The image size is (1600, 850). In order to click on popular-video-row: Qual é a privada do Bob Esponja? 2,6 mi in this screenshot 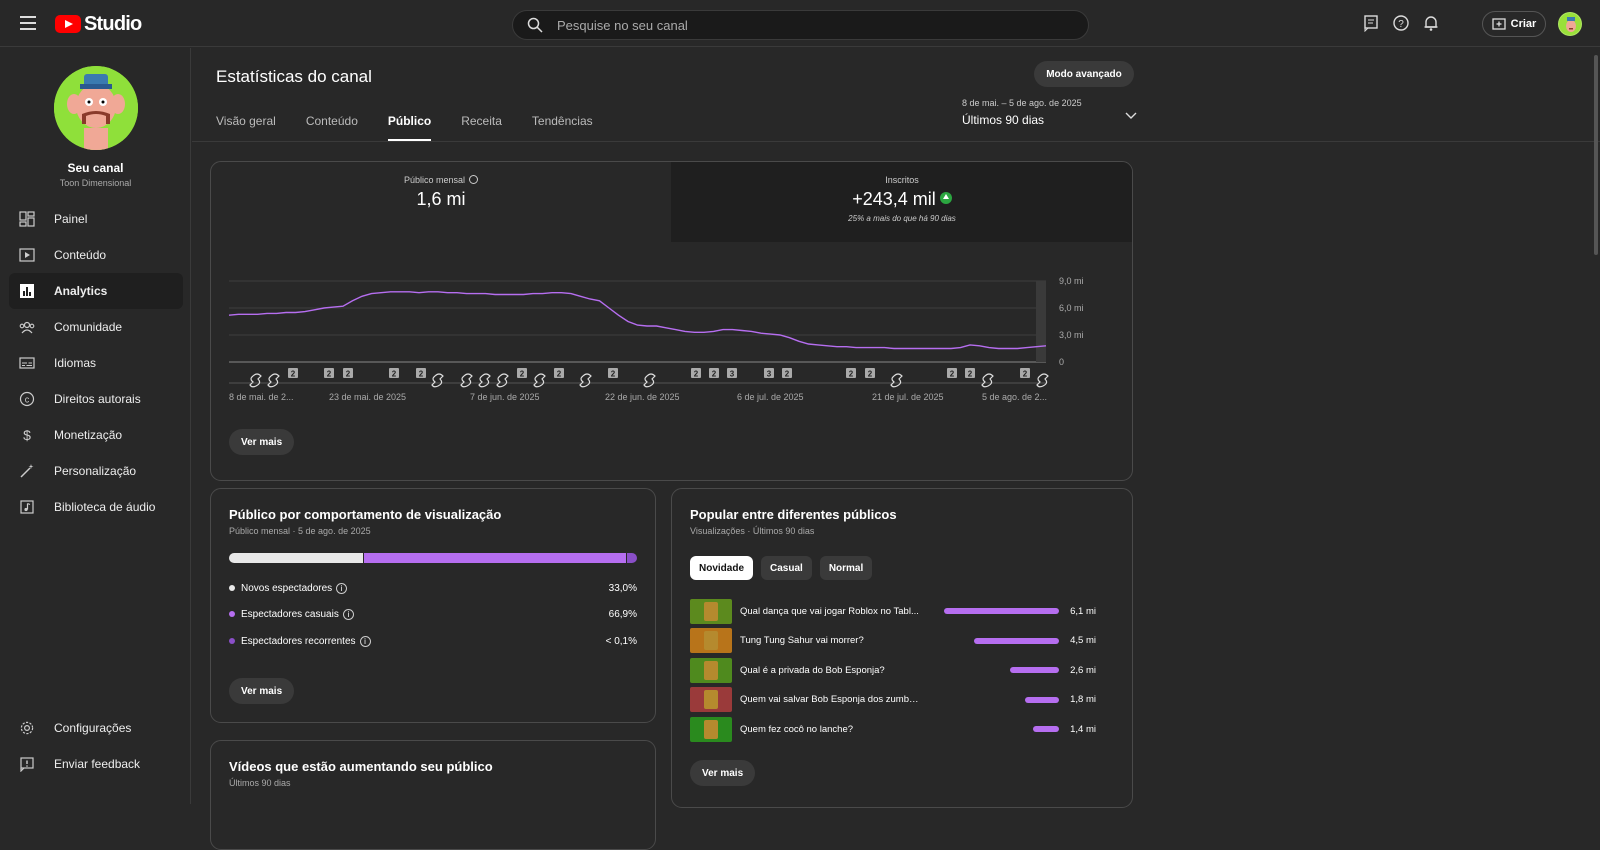, I will do `click(893, 670)`.